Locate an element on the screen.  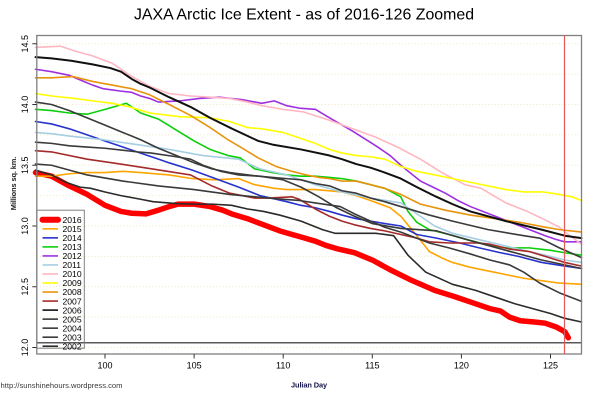
svg-text: 110 is located at coordinates (283, 366).